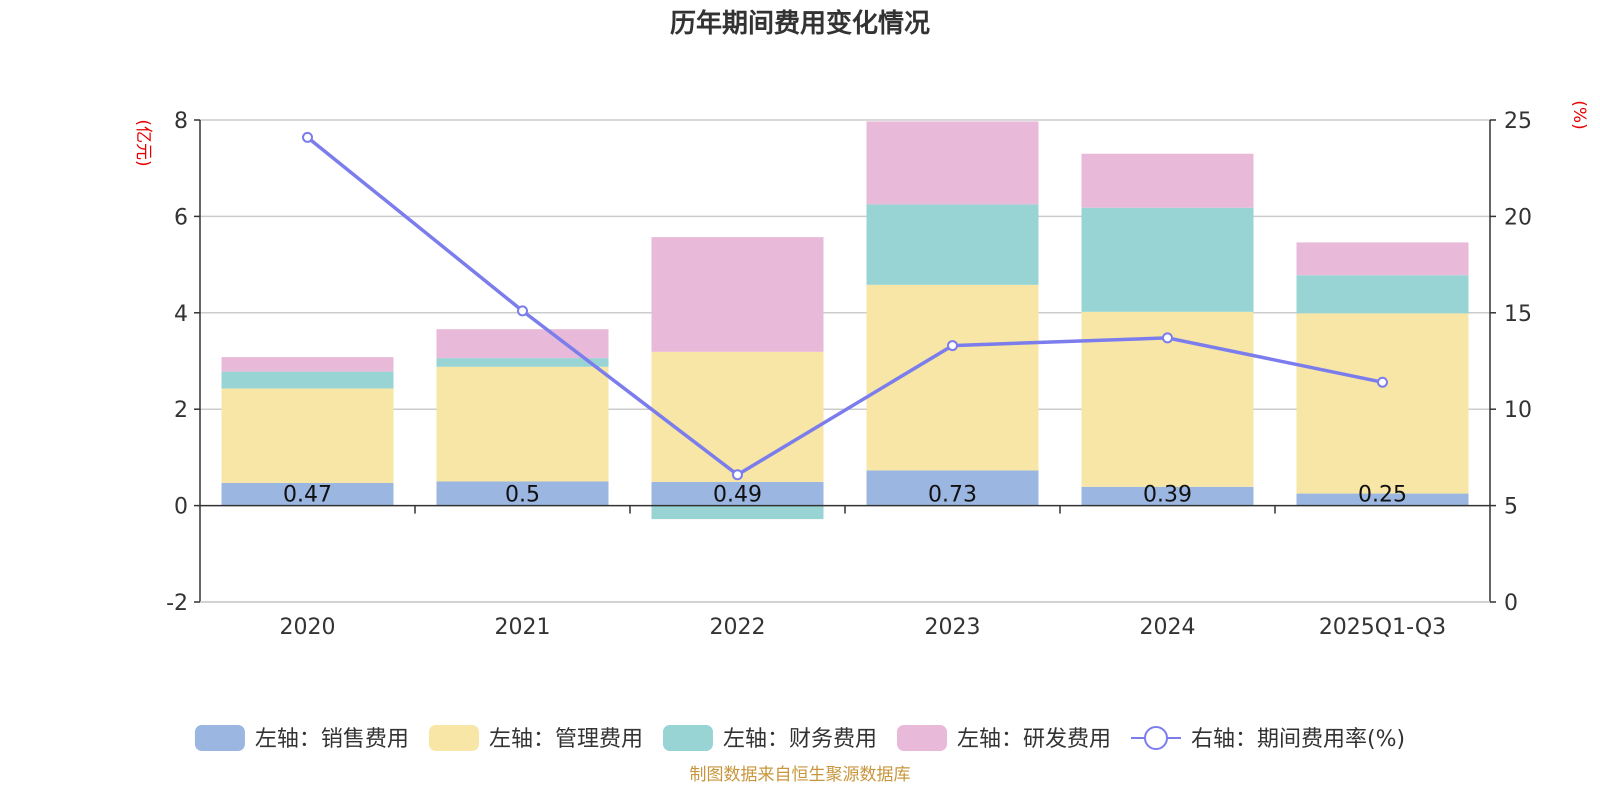 Image resolution: width=1600 pixels, height=800 pixels. I want to click on legend-item: 左轴：研发费用, so click(1003, 738).